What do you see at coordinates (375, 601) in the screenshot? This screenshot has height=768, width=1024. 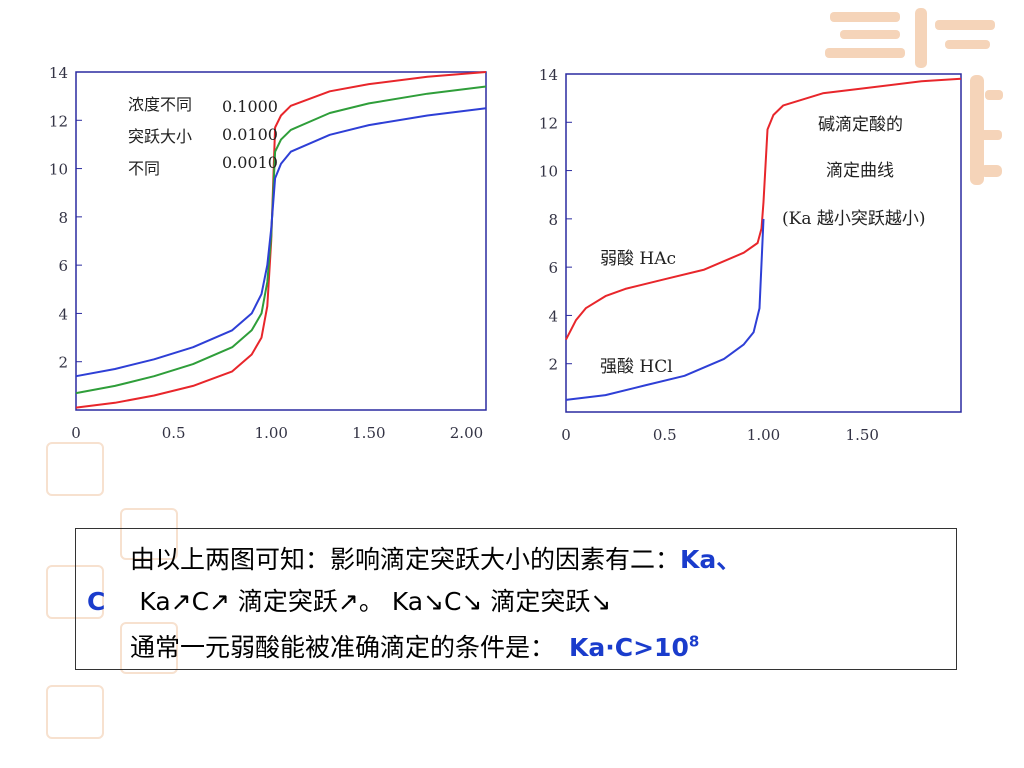 I see `conclusion-line-2-text: Ka↗C↗ 滴定突跃↗。 Ka↘C↘ 滴定突跃↘` at bounding box center [375, 601].